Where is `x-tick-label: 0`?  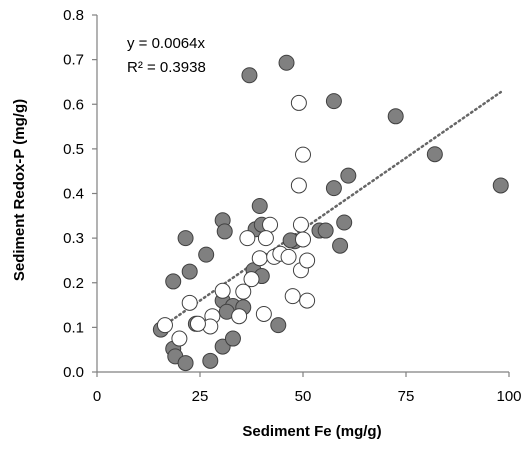
x-tick-label: 0 is located at coordinates (97, 396).